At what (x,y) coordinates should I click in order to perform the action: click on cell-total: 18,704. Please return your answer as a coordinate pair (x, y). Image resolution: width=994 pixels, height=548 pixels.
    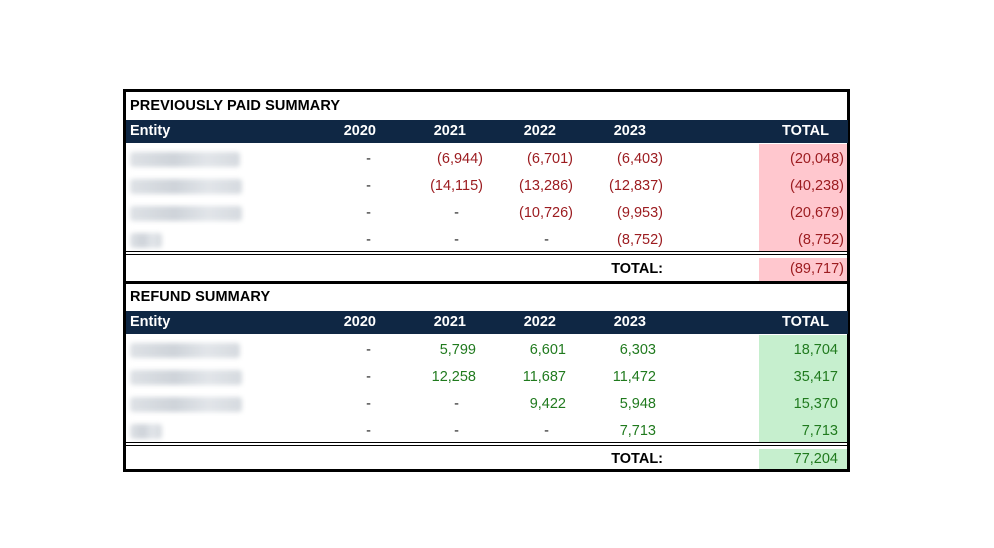
    Looking at the image, I should click on (815, 350).